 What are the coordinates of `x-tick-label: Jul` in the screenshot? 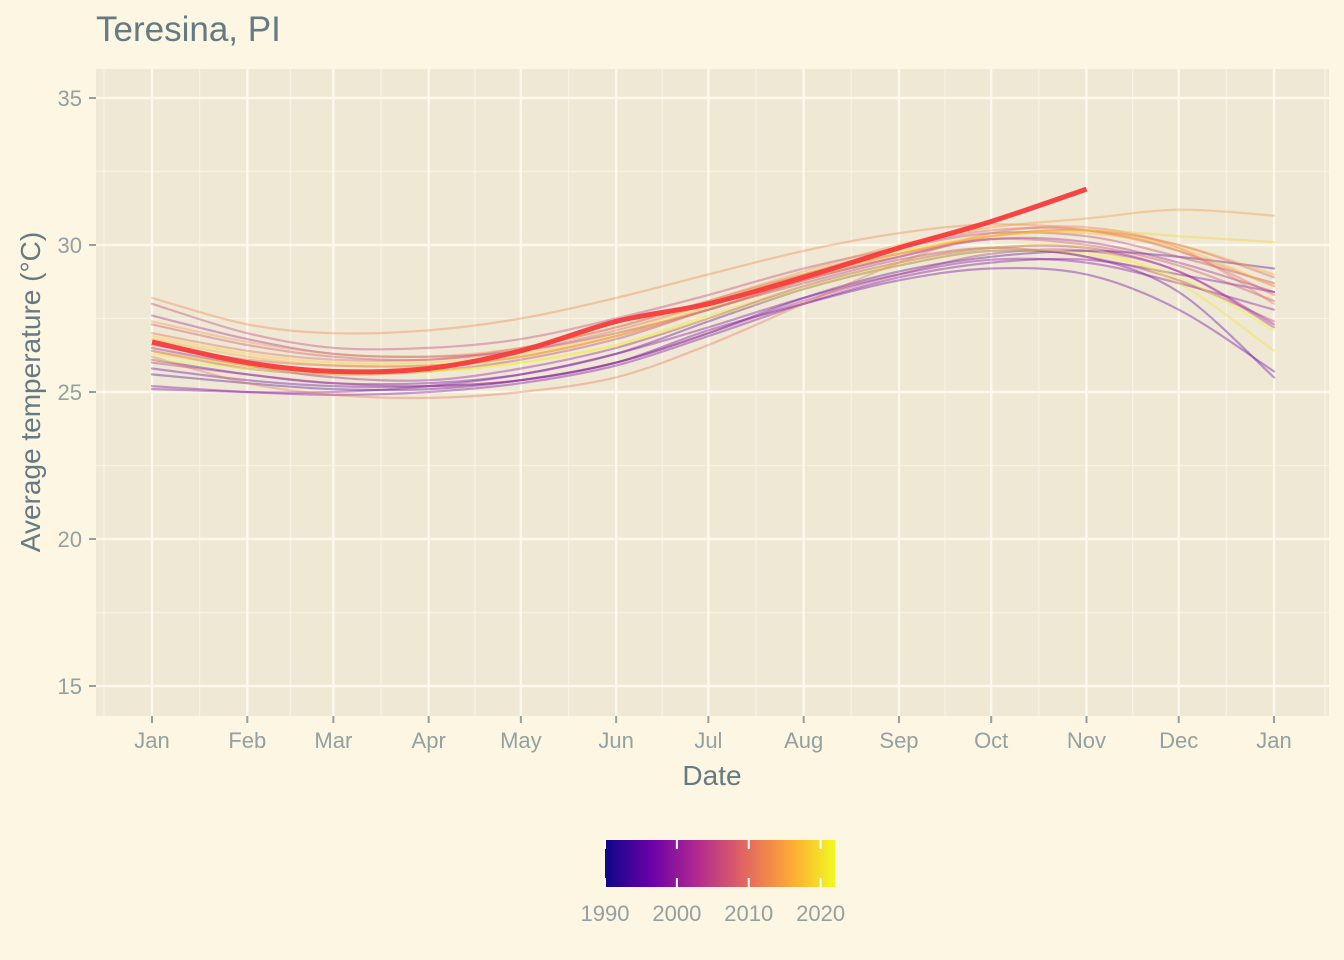 It's located at (708, 740).